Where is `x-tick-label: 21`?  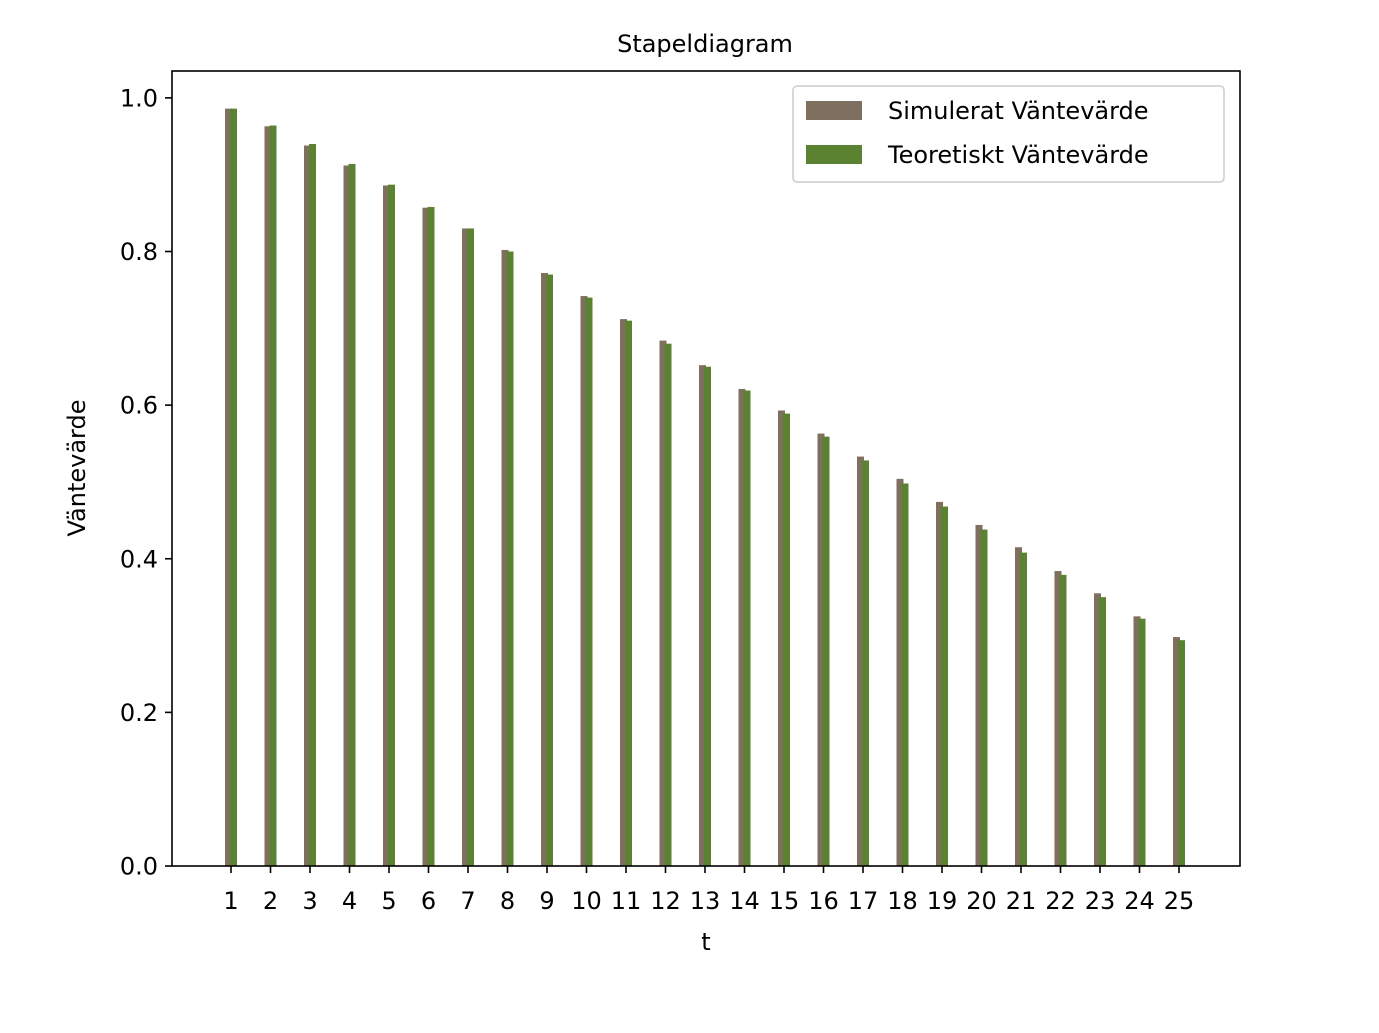 x-tick-label: 21 is located at coordinates (1021, 901).